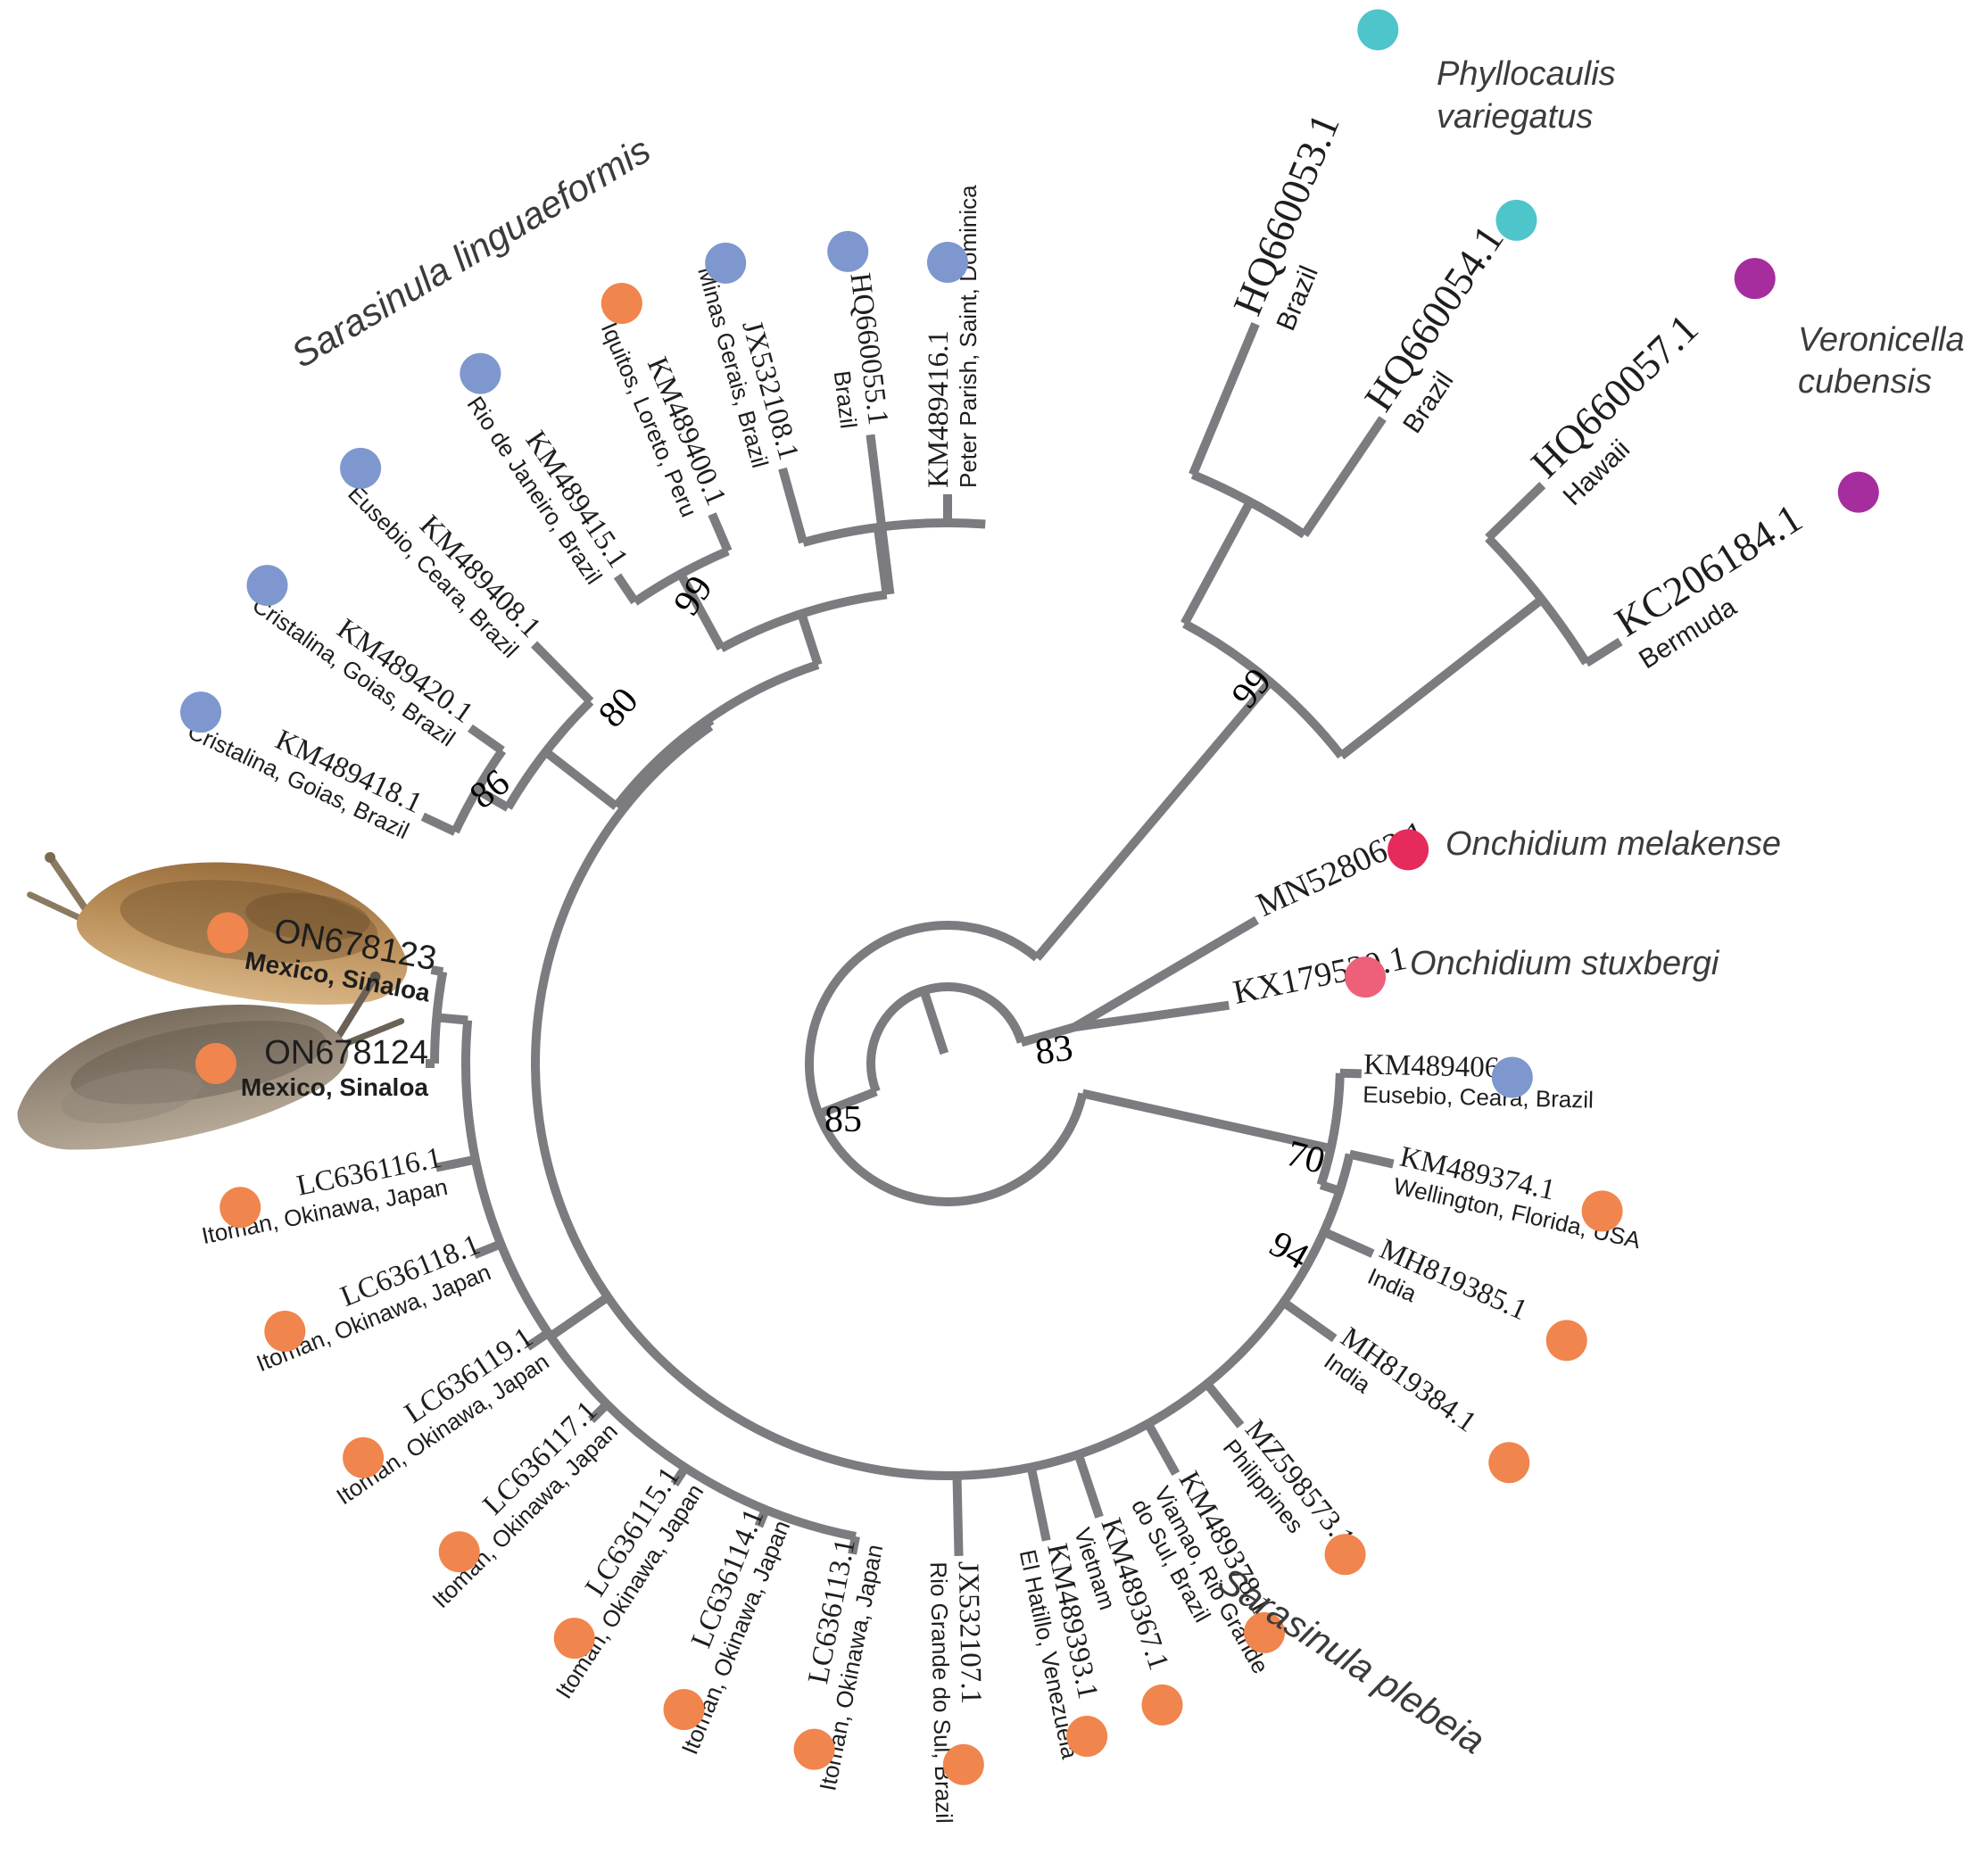  I want to click on tip-dot-LC636113.1, so click(814, 1749).